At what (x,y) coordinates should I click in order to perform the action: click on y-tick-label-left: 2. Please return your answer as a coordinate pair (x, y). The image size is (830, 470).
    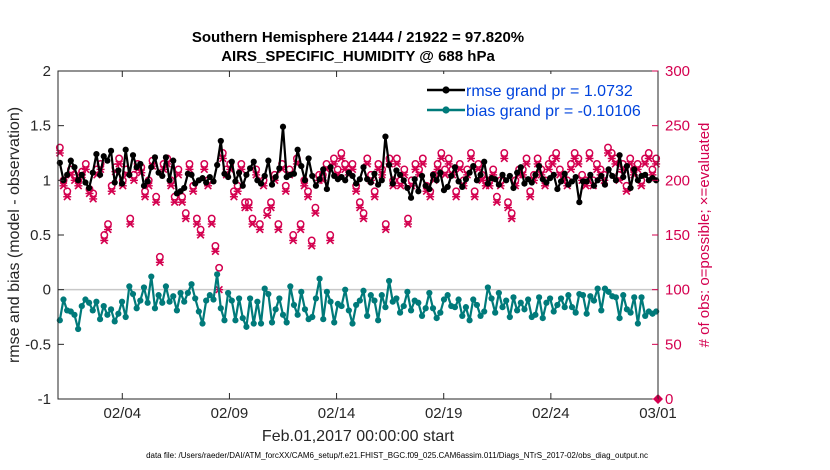
    Looking at the image, I should click on (47, 71).